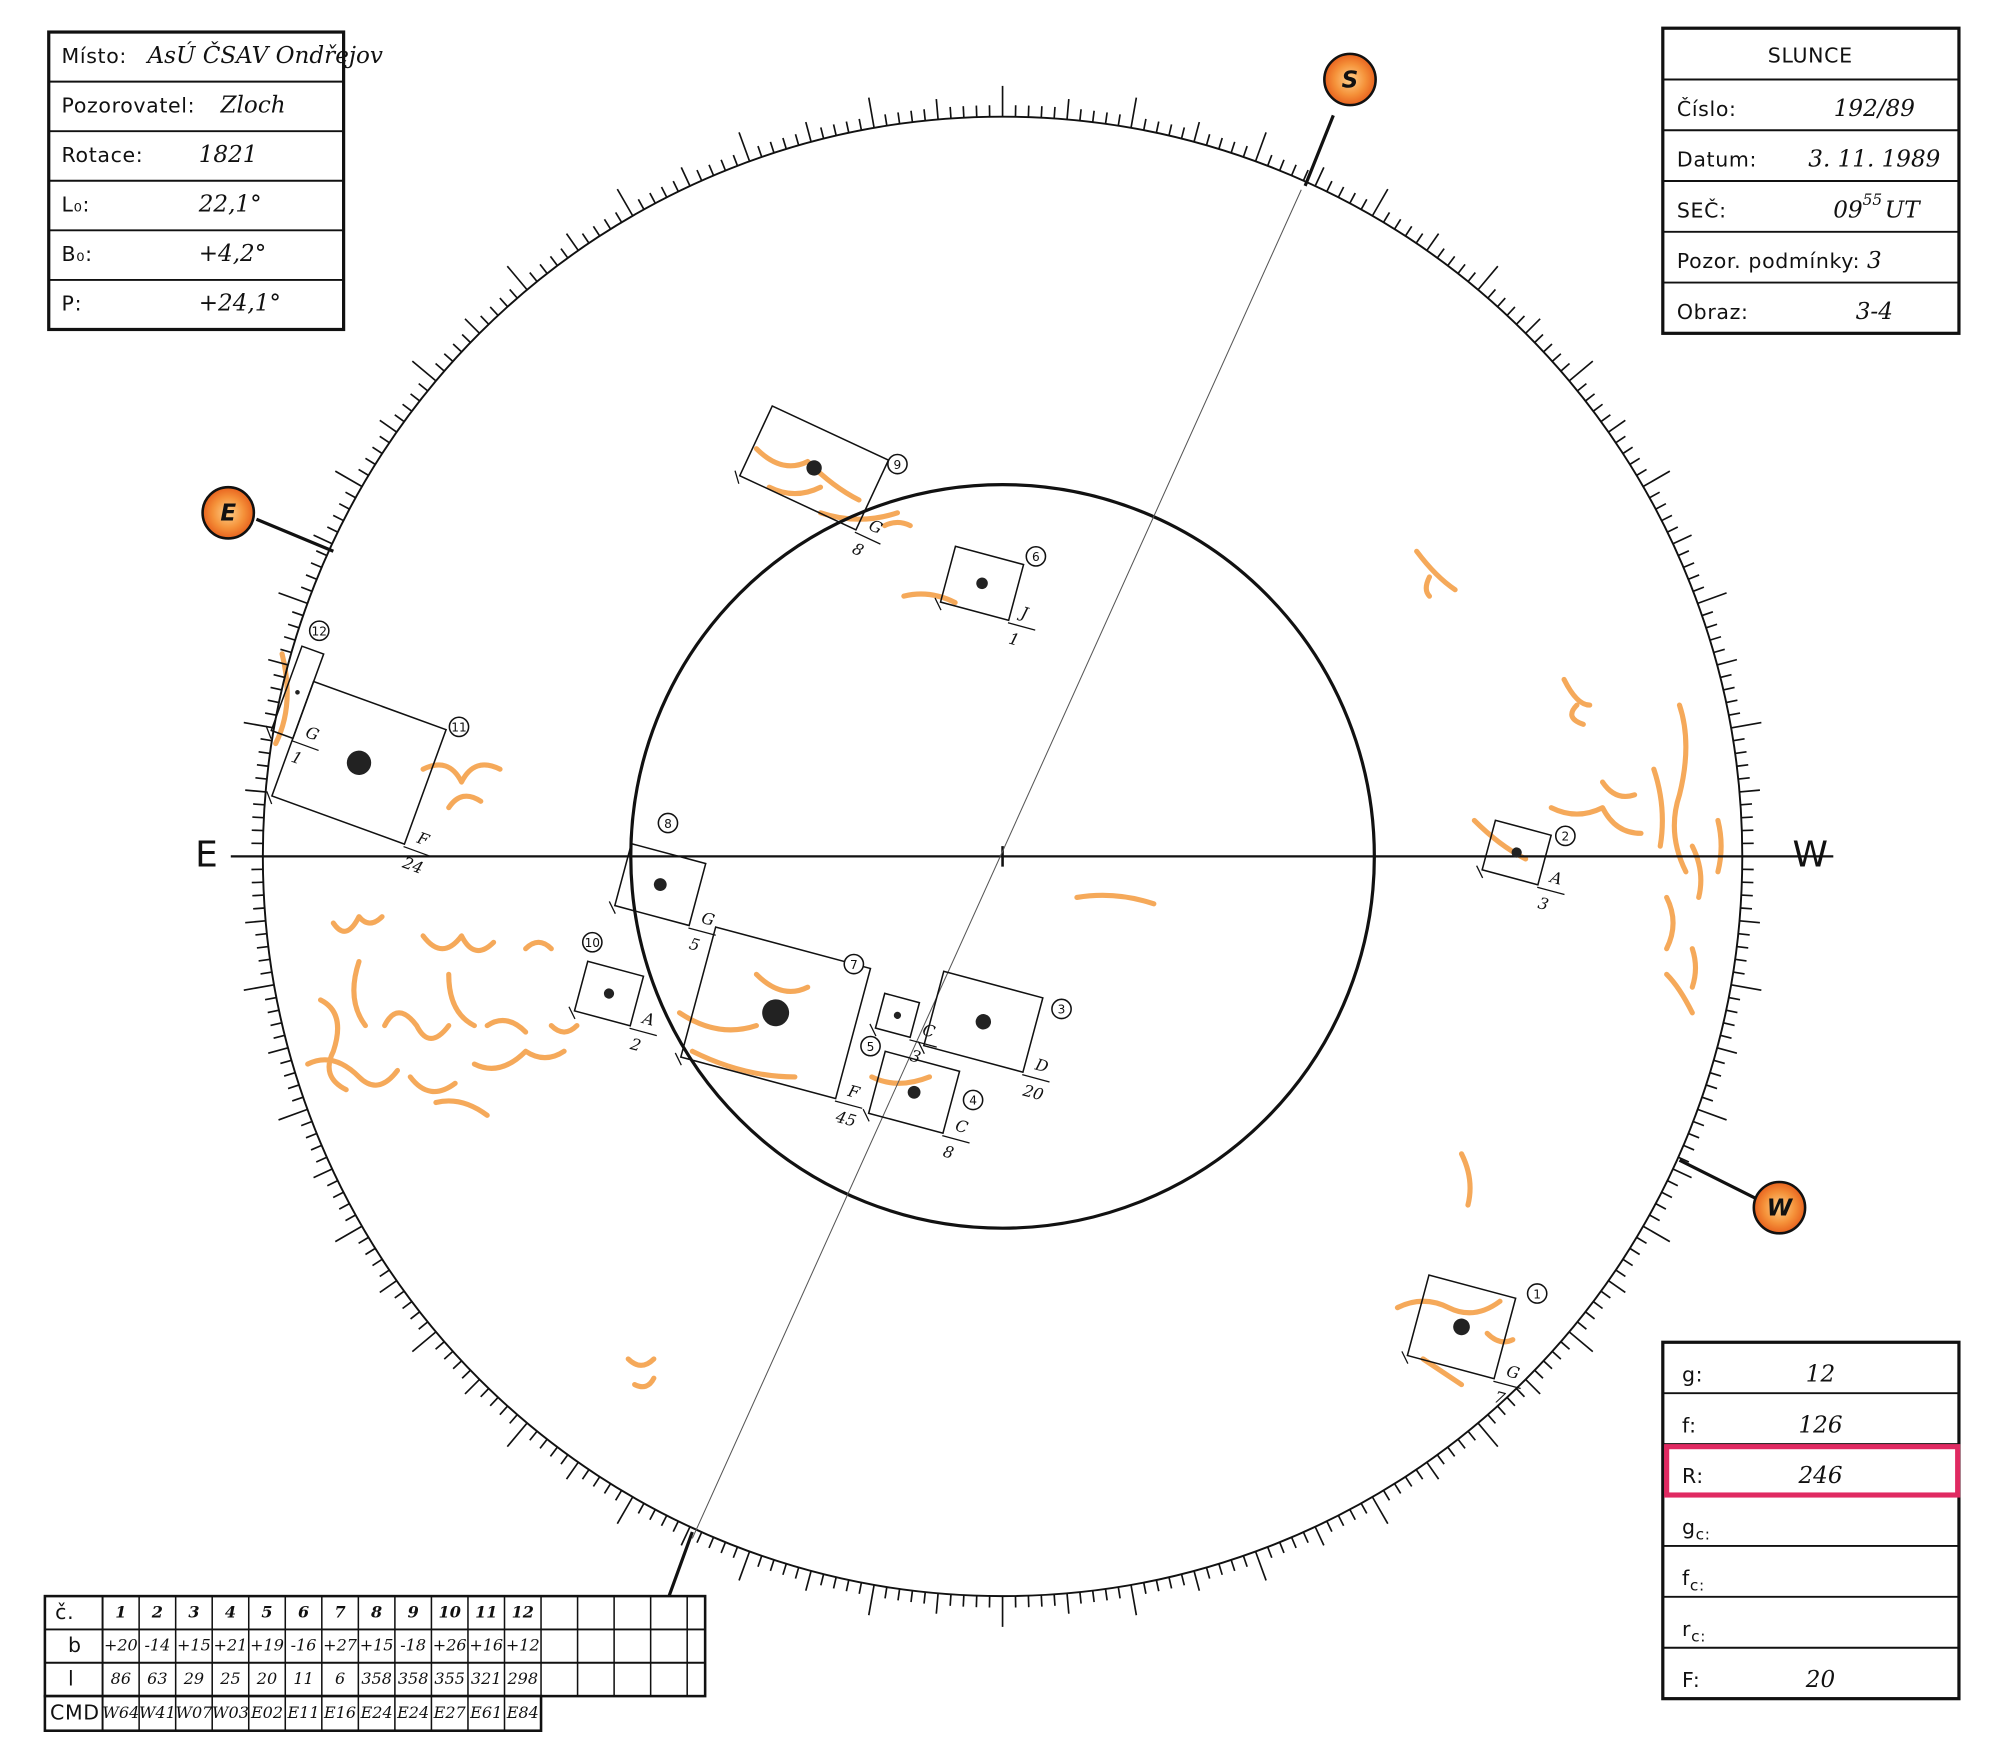  What do you see at coordinates (1461, 1341) in the screenshot?
I see `spot-group: G7` at bounding box center [1461, 1341].